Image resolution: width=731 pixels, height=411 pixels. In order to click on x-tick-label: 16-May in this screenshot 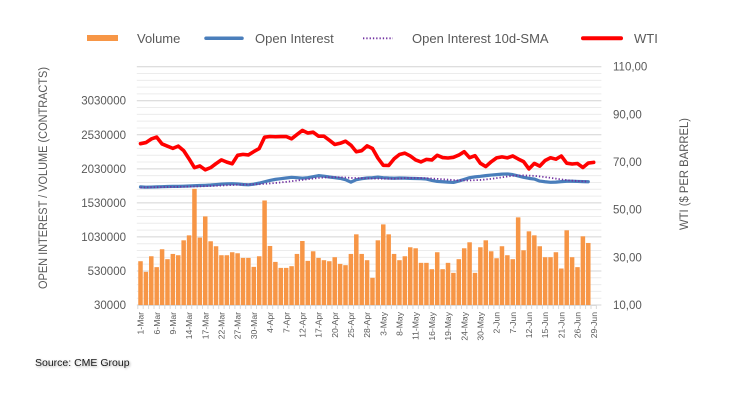, I will do `click(432, 325)`.